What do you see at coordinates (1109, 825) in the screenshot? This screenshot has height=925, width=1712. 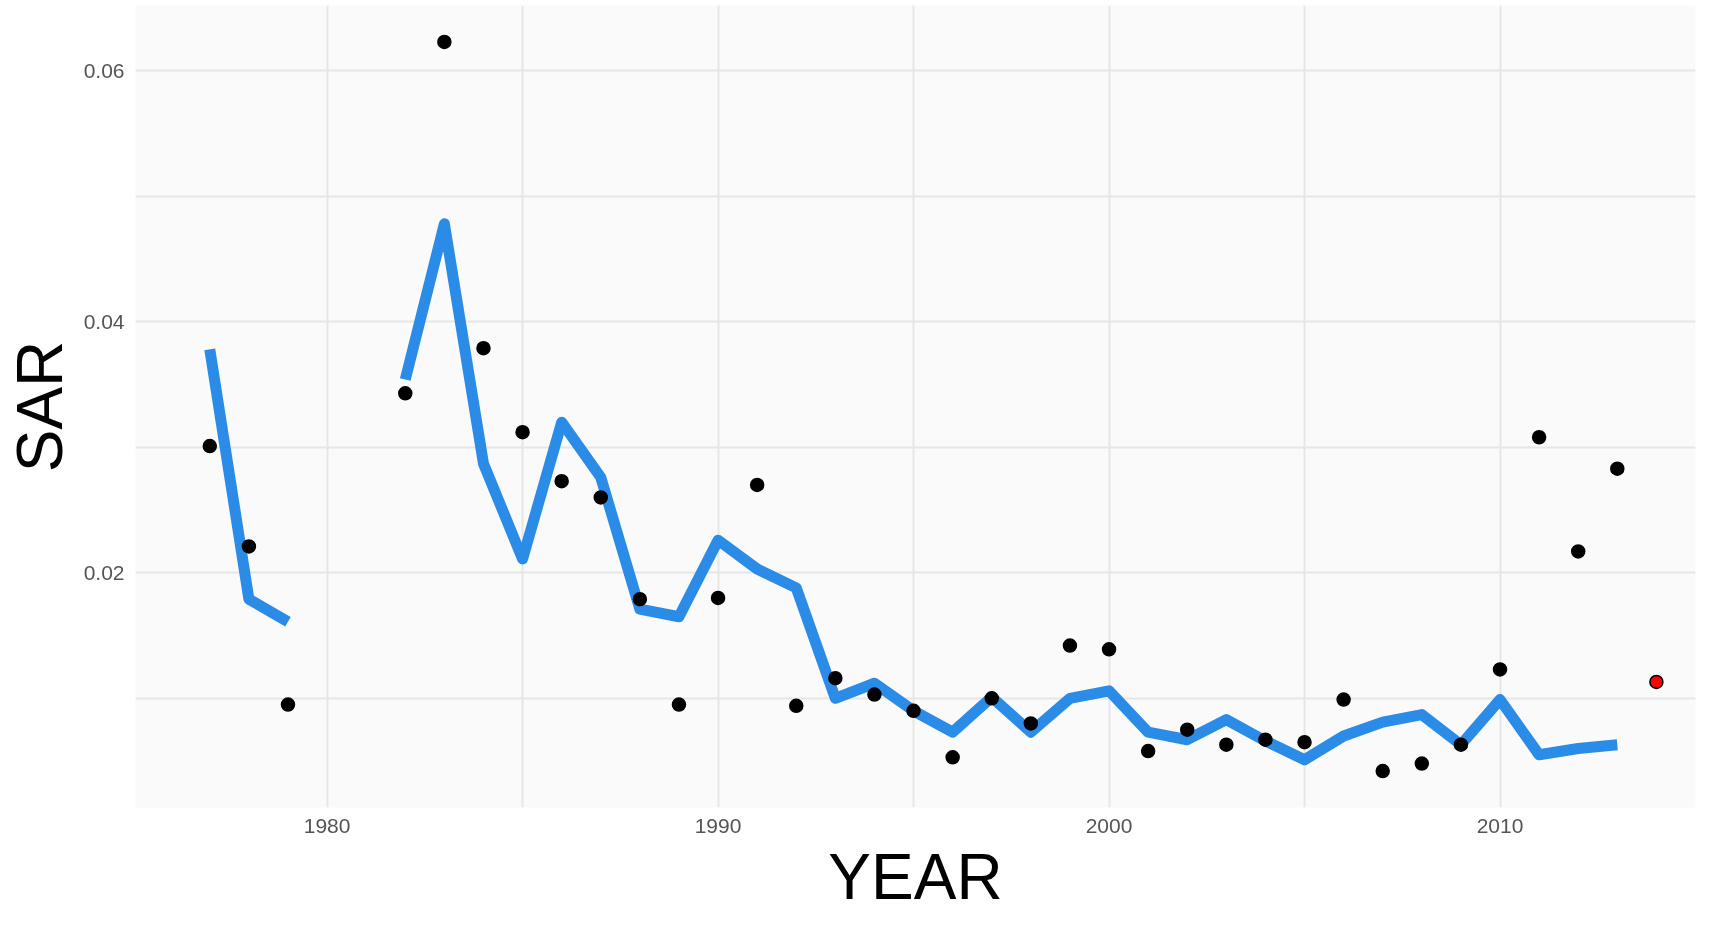 I see `x-tick-label: 2000` at bounding box center [1109, 825].